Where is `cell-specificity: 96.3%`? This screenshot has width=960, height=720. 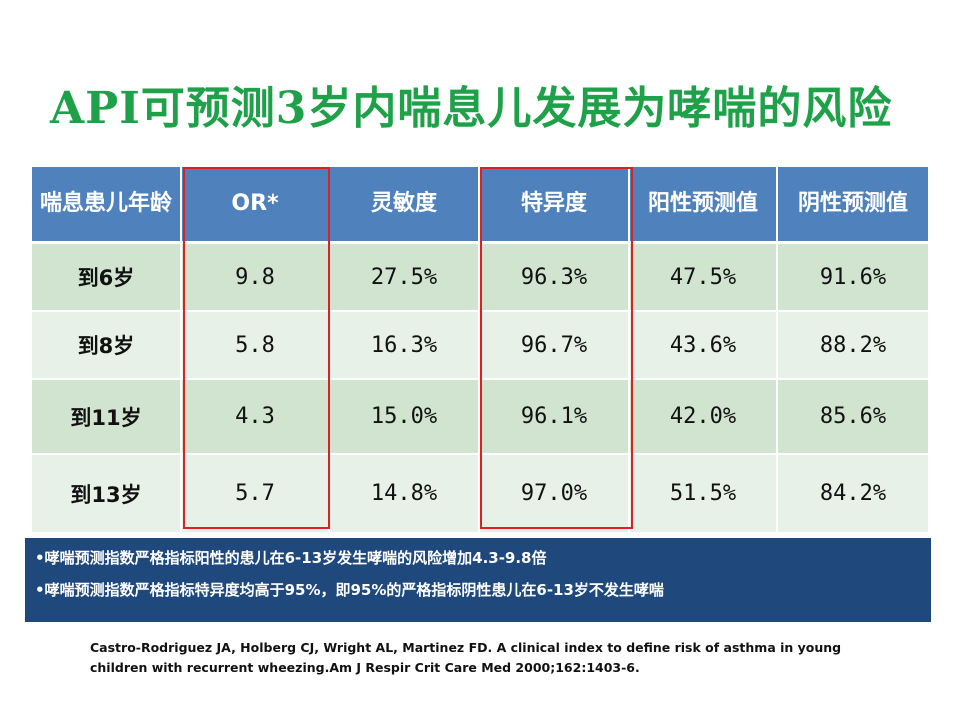 cell-specificity: 96.3% is located at coordinates (555, 278).